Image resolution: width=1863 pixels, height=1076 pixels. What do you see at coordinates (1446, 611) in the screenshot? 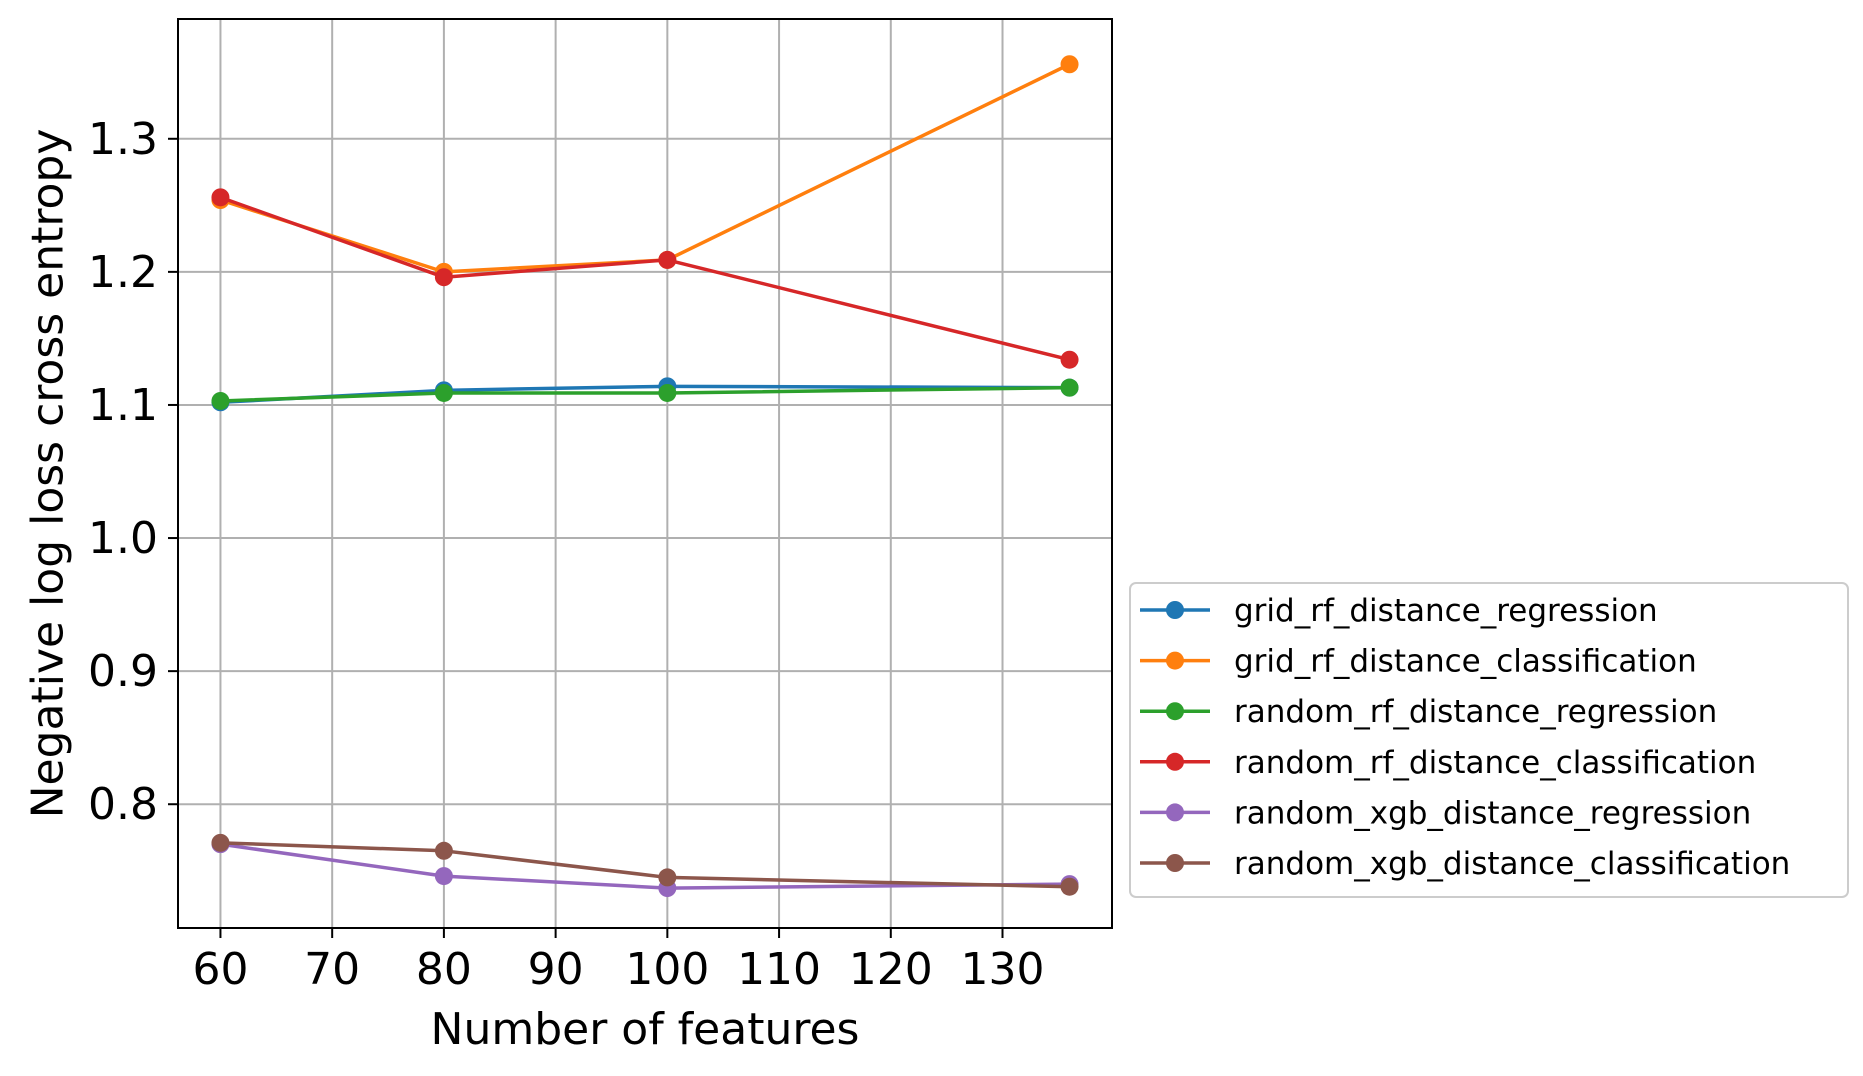
I see `legend-label: grid_rf_distance_regression` at bounding box center [1446, 611].